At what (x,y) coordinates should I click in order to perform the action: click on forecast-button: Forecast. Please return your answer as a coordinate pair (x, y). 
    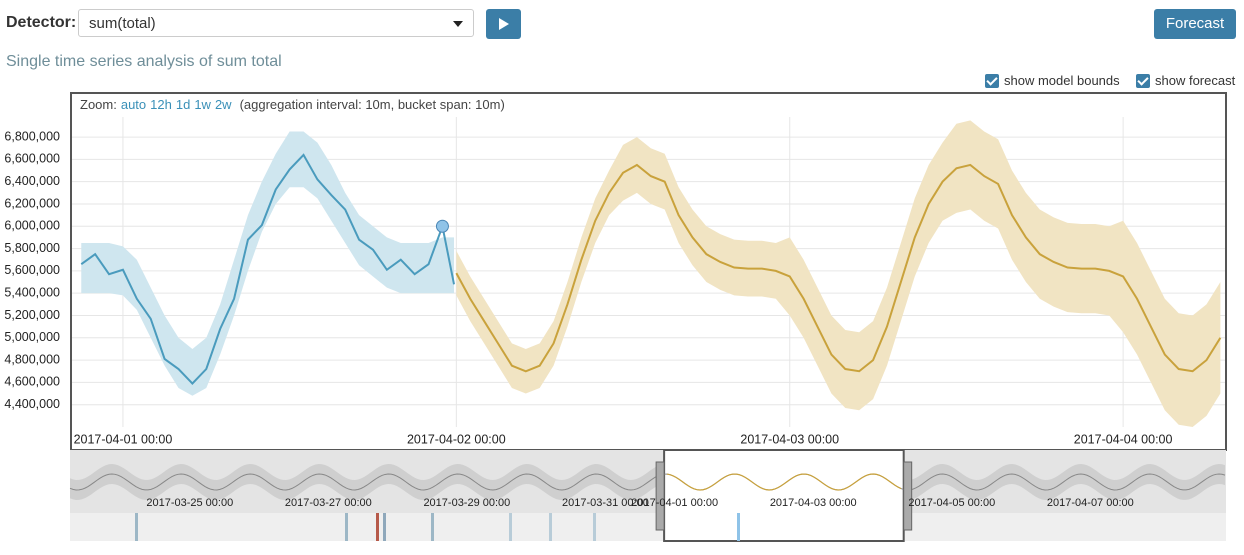
    Looking at the image, I should click on (1195, 24).